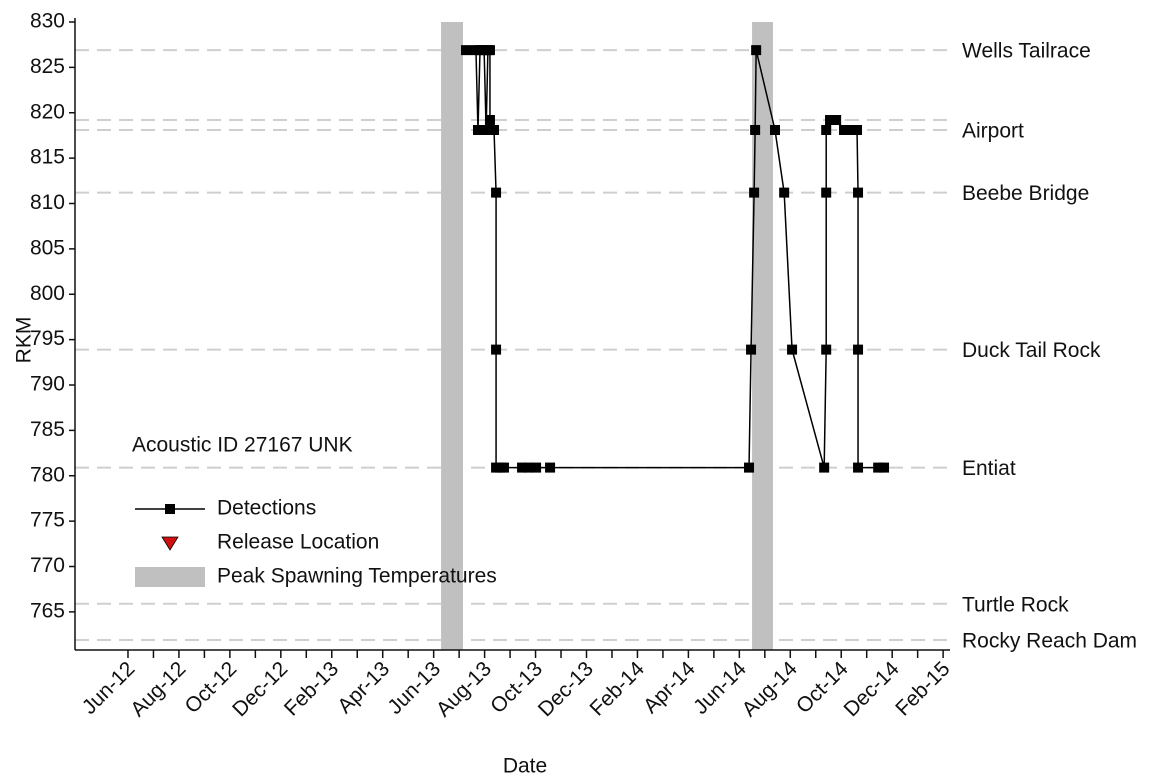 This screenshot has height=780, width=1159. I want to click on legend-label: Release Location, so click(298, 542).